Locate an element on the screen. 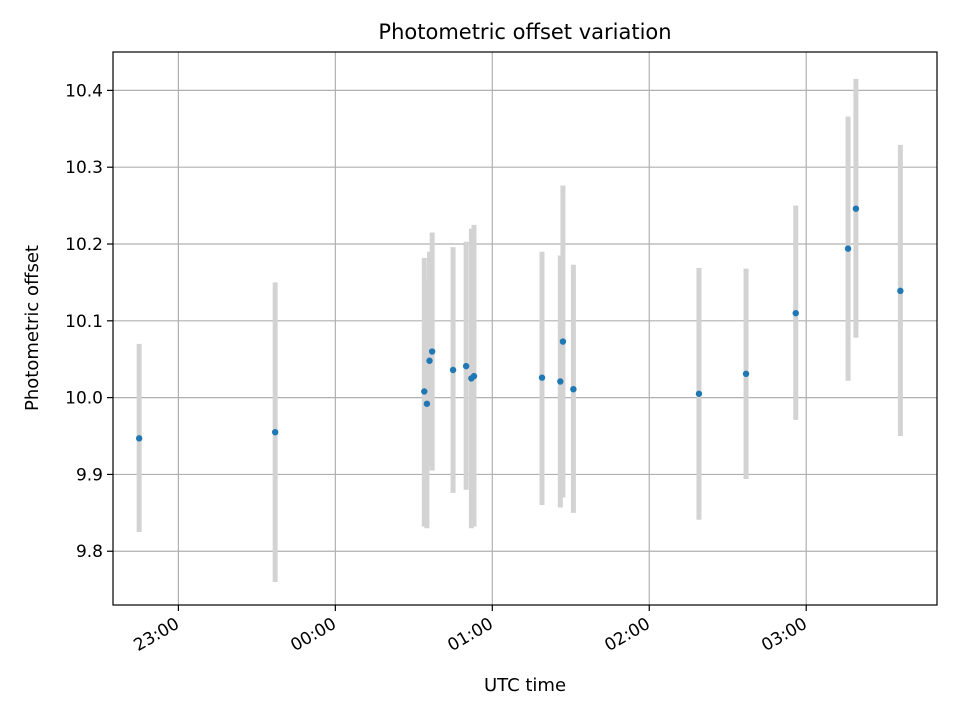 Image resolution: width=960 pixels, height=720 pixels. y-tick-label: 9.8 is located at coordinates (89, 552).